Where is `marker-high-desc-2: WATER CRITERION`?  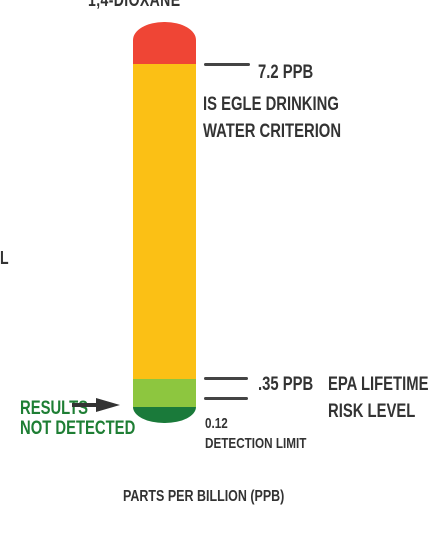 marker-high-desc-2: WATER CRITERION is located at coordinates (272, 131).